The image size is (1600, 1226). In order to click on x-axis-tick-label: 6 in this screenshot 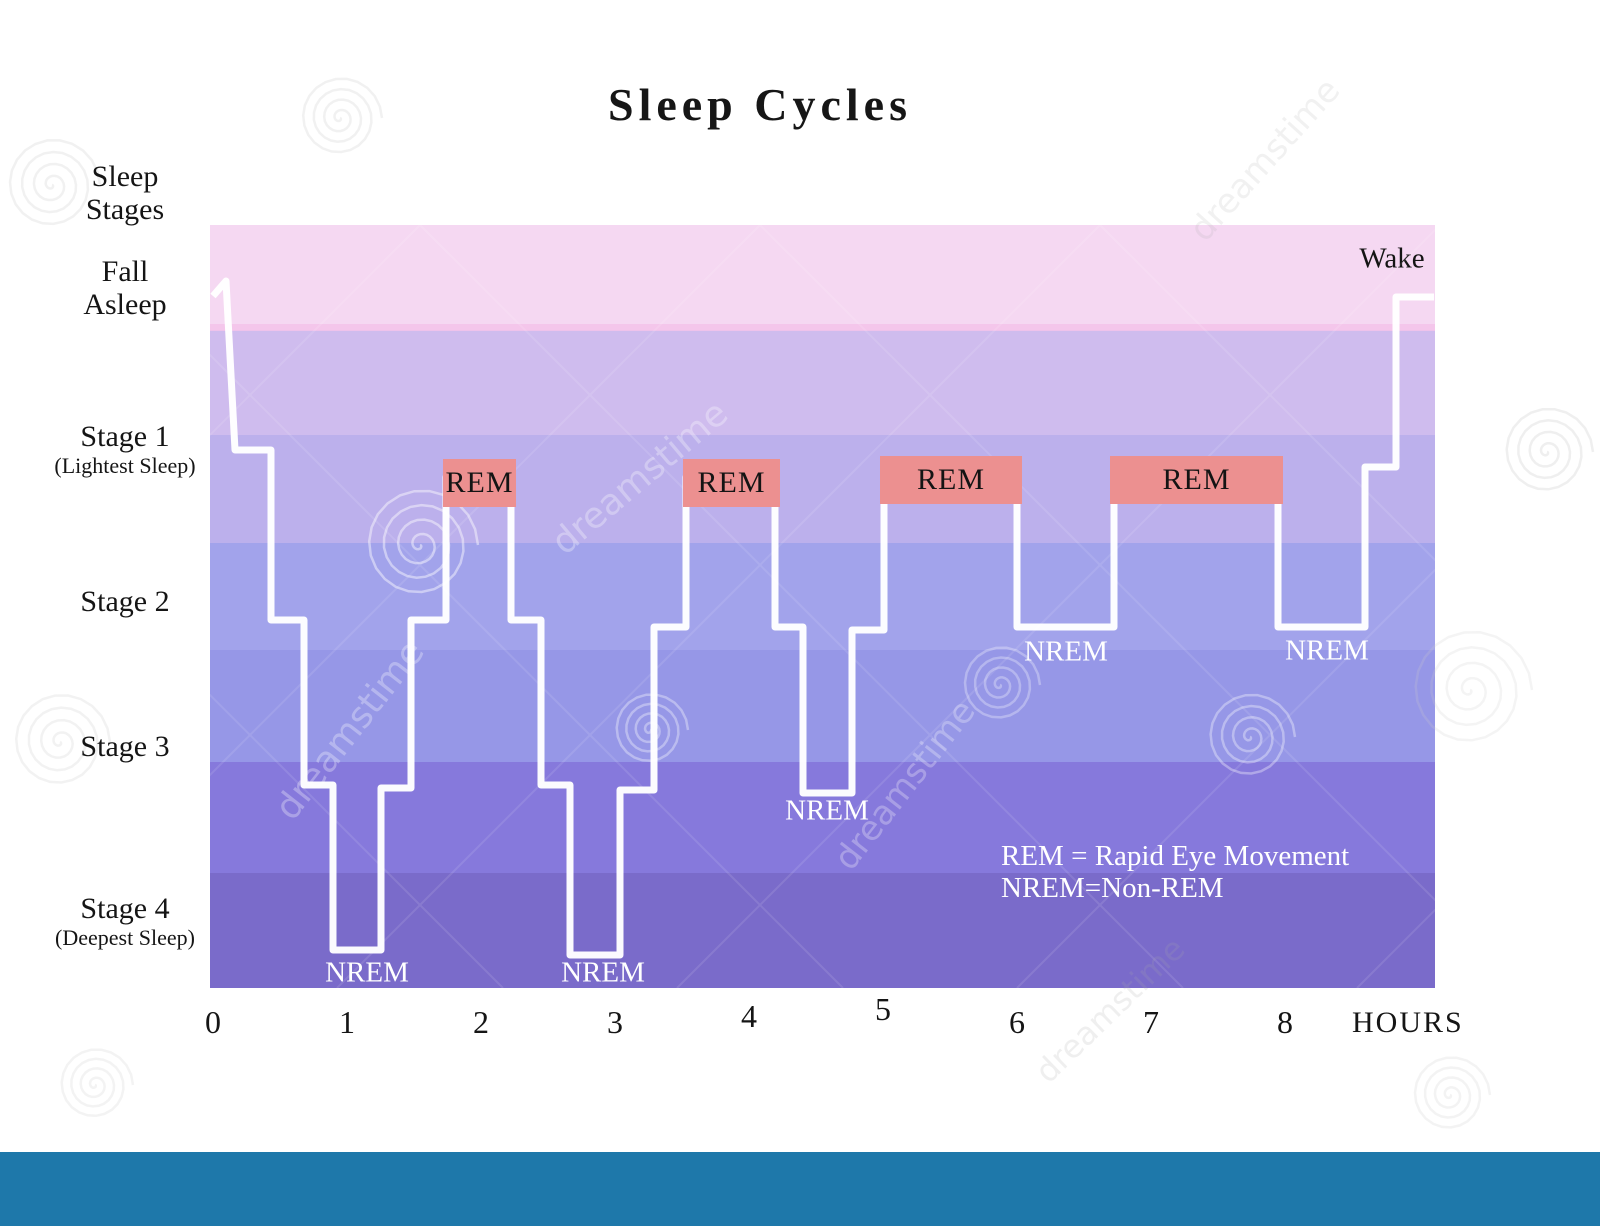, I will do `click(1017, 1022)`.